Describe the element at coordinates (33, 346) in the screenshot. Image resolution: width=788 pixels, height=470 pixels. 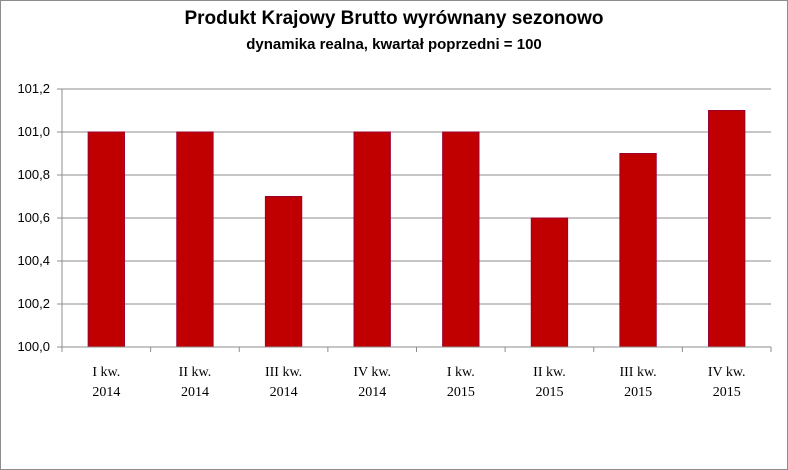
I see `y-tick-label: 100,0` at that location.